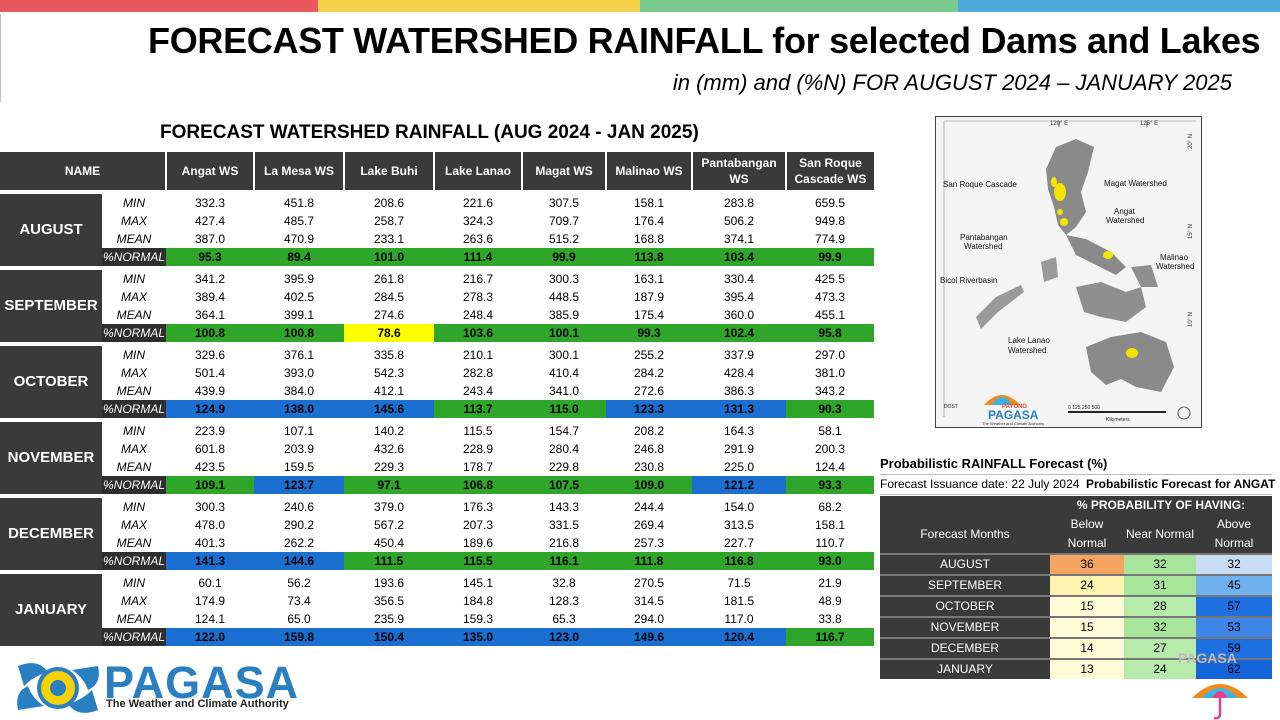  What do you see at coordinates (1130, 362) in the screenshot?
I see `mindanao-shape` at bounding box center [1130, 362].